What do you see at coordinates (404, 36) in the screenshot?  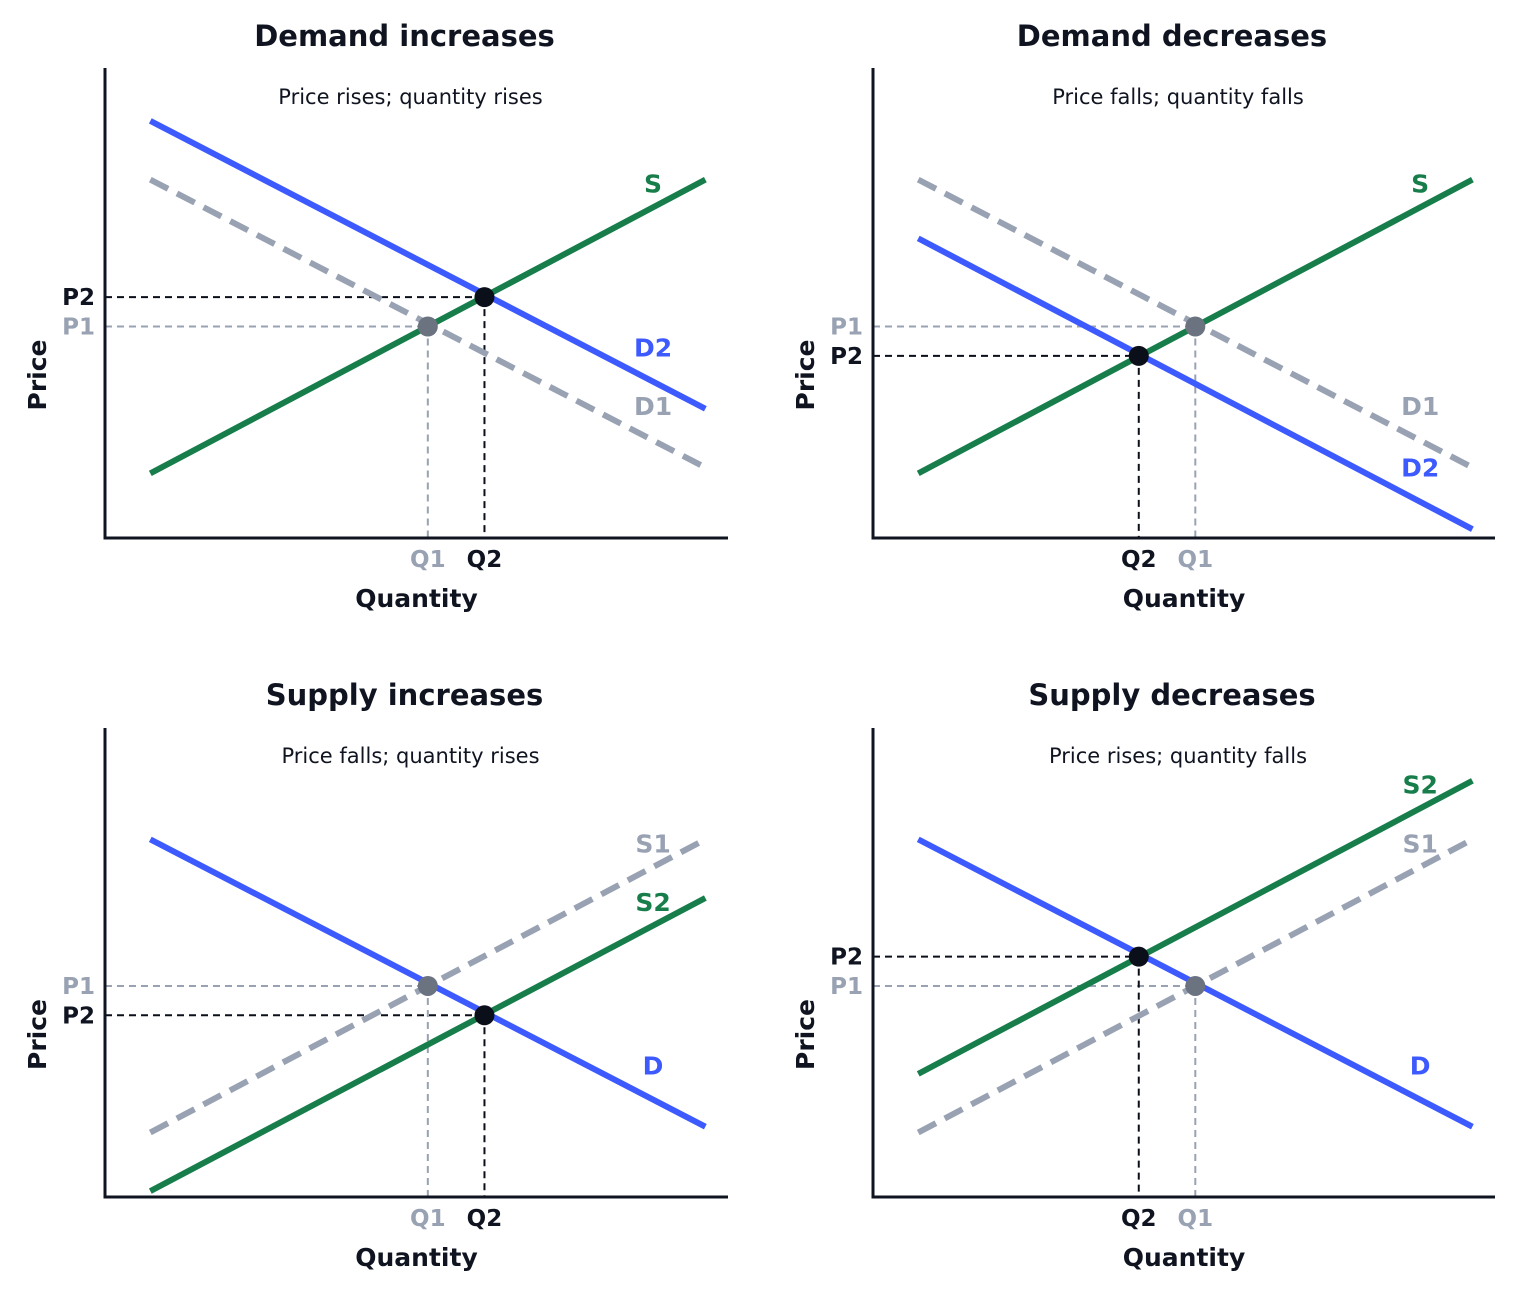 I see `chart-title: Demand increases` at bounding box center [404, 36].